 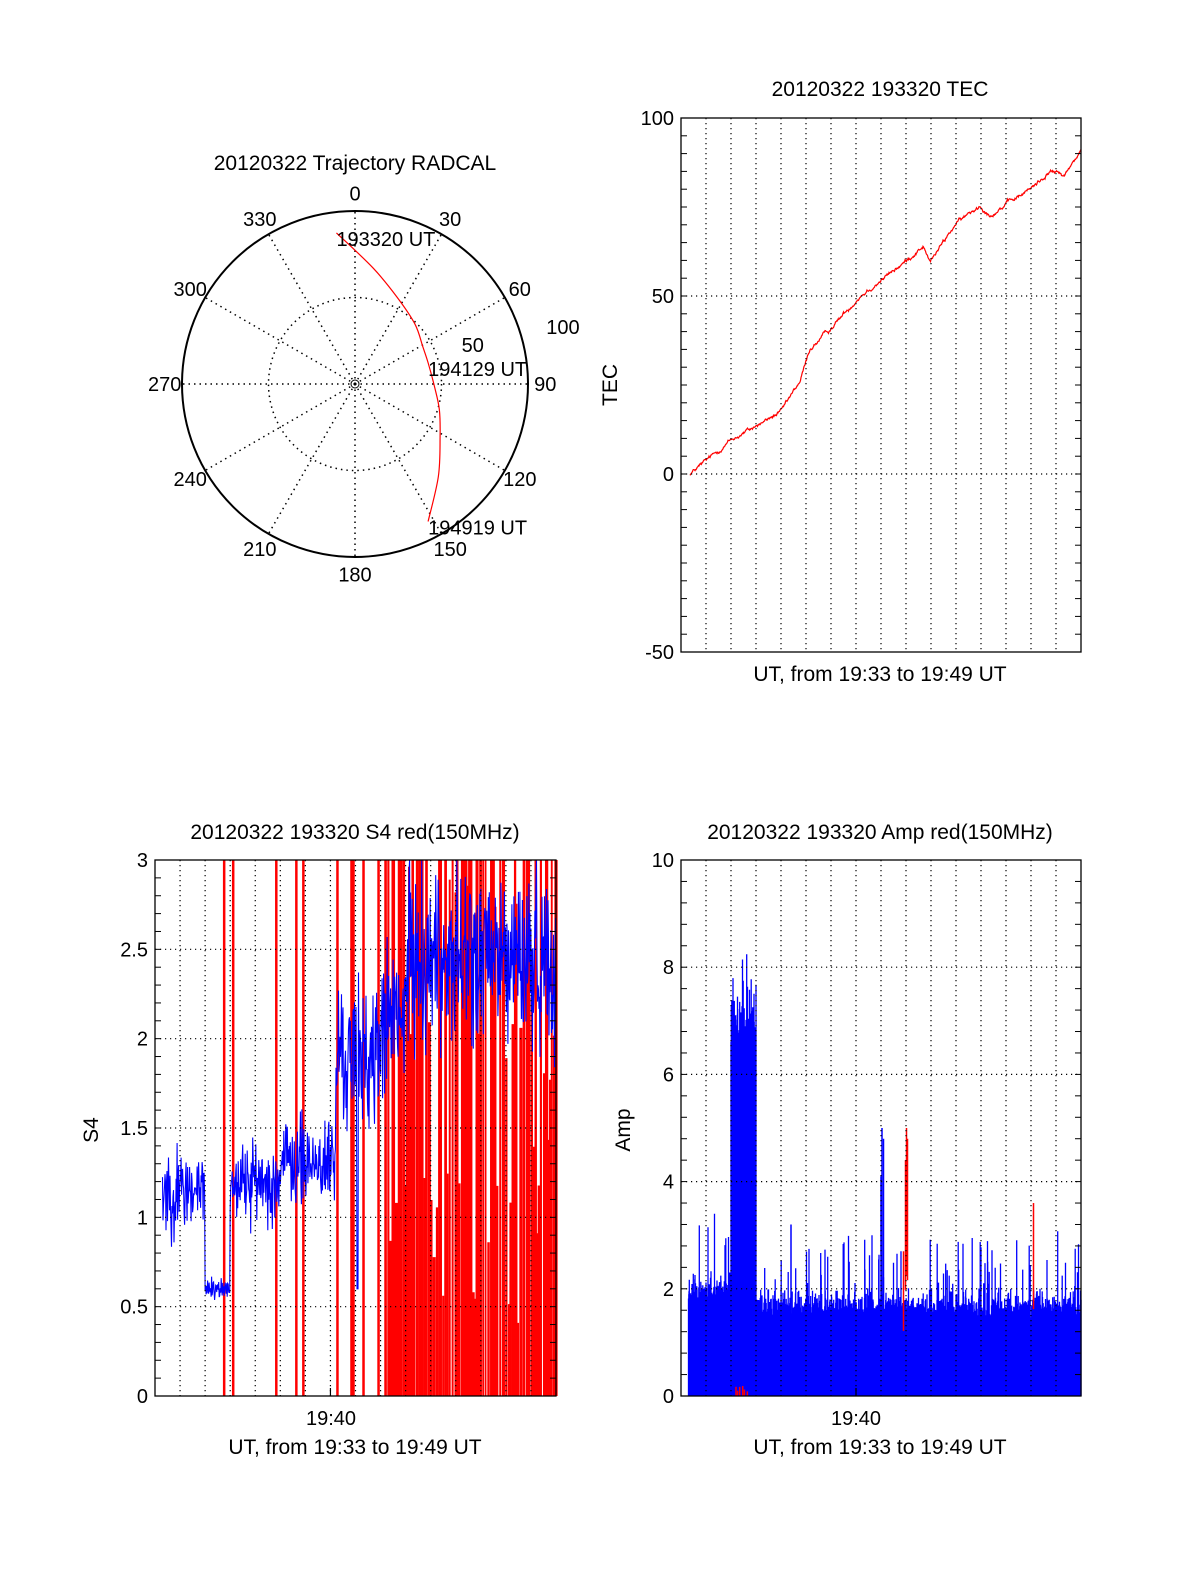 What do you see at coordinates (562, 328) in the screenshot?
I see `polar-radial-label: 100` at bounding box center [562, 328].